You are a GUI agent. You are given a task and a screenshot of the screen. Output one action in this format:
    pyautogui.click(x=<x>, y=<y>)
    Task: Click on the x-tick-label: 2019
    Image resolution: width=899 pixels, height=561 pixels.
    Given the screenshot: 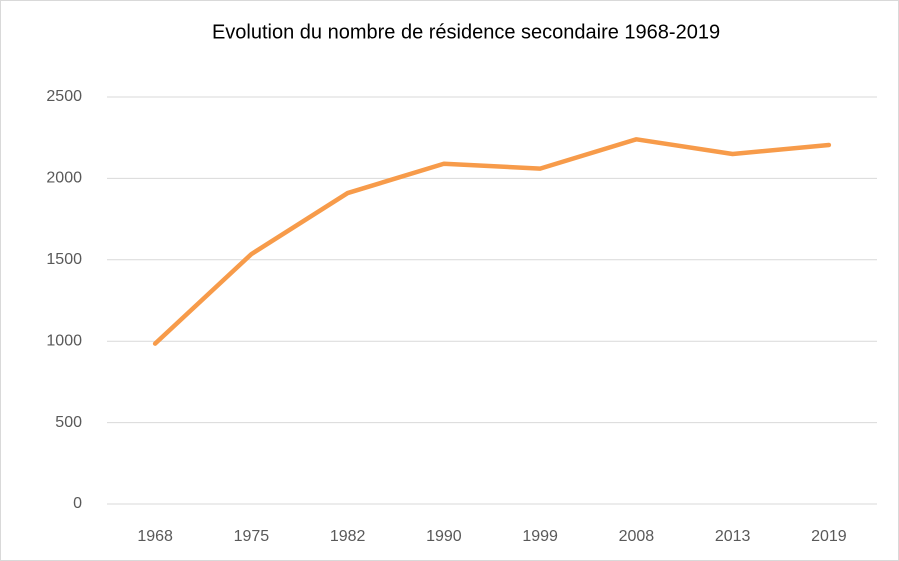 What is the action you would take?
    pyautogui.click(x=829, y=536)
    